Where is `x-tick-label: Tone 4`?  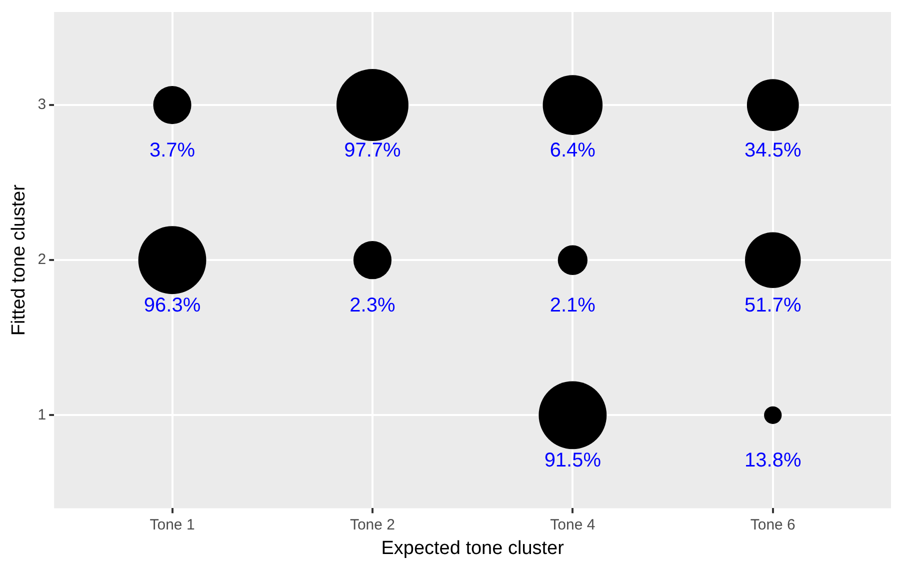
x-tick-label: Tone 4 is located at coordinates (573, 525).